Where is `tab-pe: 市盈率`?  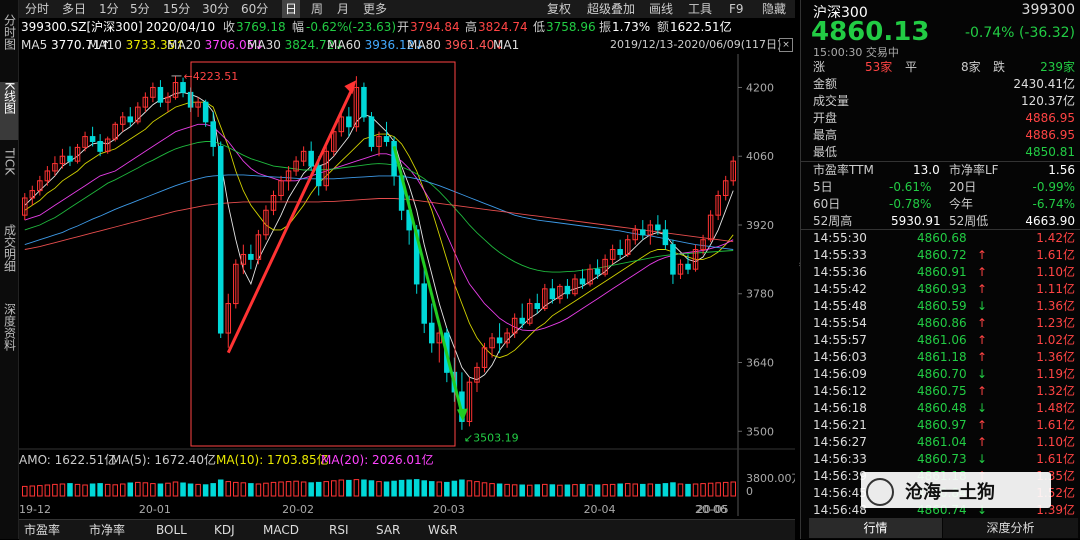
tab-pe: 市盈率 is located at coordinates (42, 530).